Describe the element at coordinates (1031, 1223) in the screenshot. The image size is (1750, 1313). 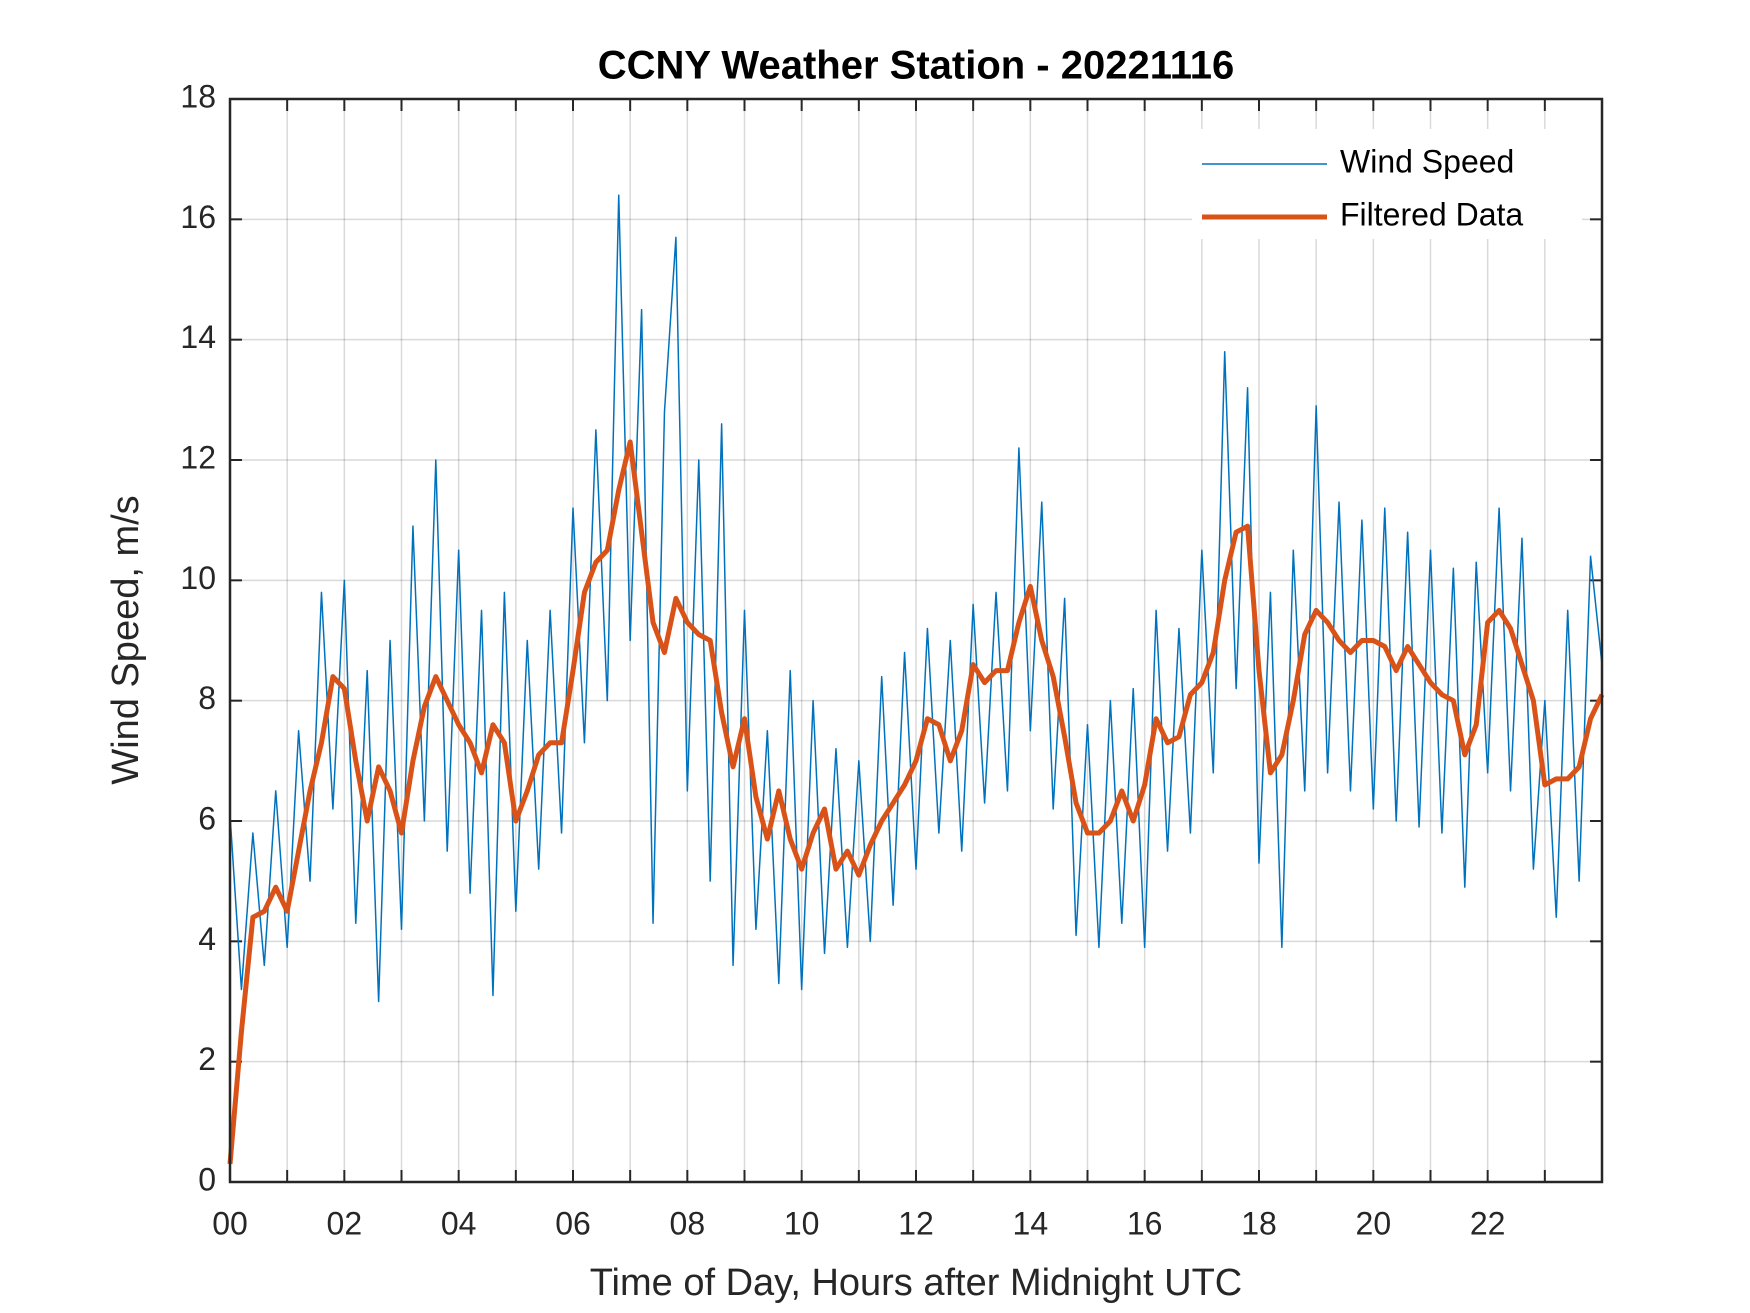
I see `x-tick-label: 14` at that location.